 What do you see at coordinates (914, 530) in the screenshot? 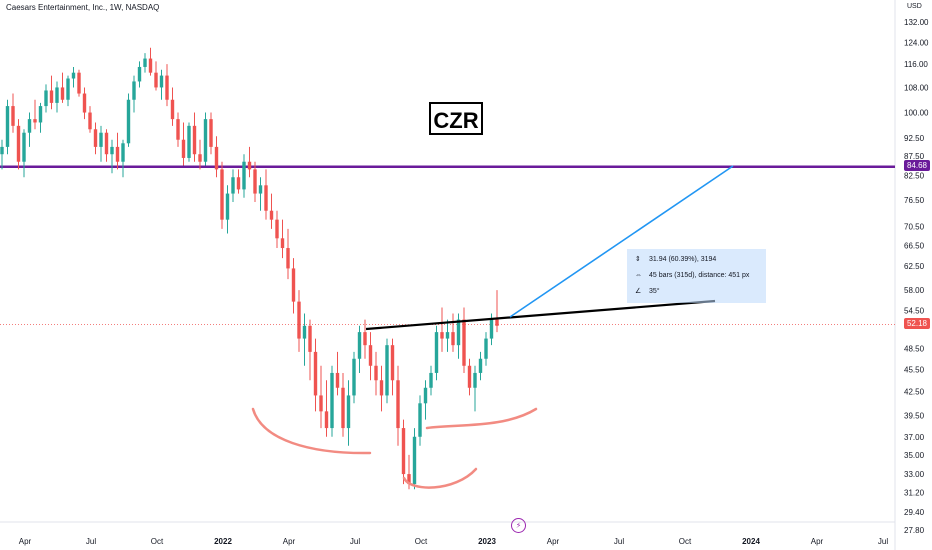
I see `y-tick-label-0: 27.80` at bounding box center [914, 530].